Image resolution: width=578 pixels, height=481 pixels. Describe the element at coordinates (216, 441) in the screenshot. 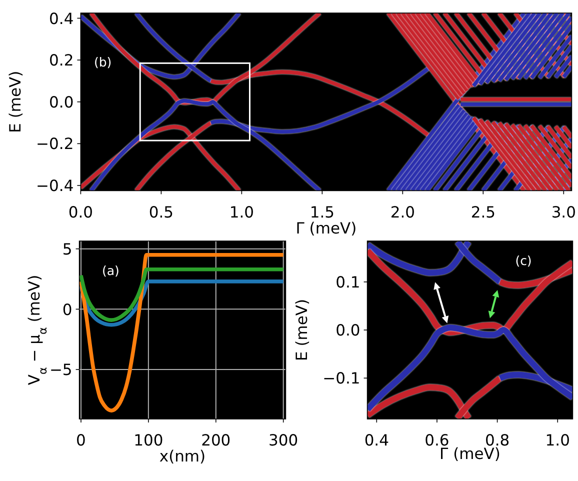

I see `x-tick-label: 200` at that location.